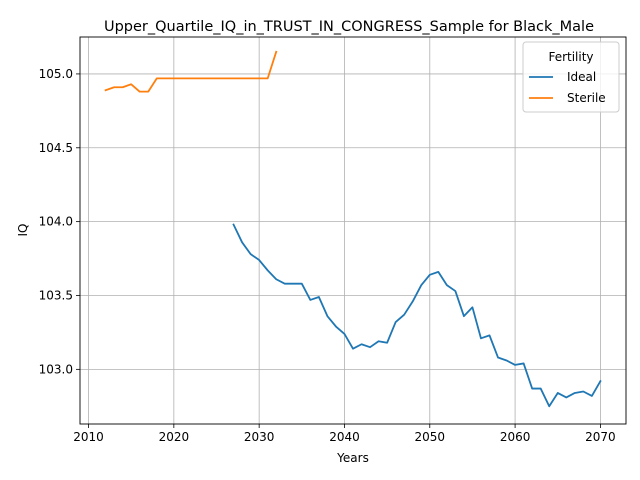  I want to click on x-tick-label: 2020, so click(174, 437).